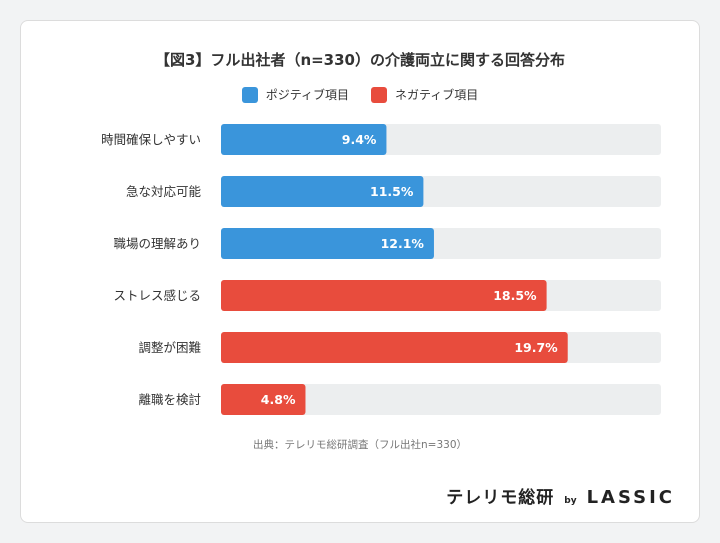 This screenshot has height=543, width=720. What do you see at coordinates (157, 243) in the screenshot?
I see `category-label: 職場の理解あり` at bounding box center [157, 243].